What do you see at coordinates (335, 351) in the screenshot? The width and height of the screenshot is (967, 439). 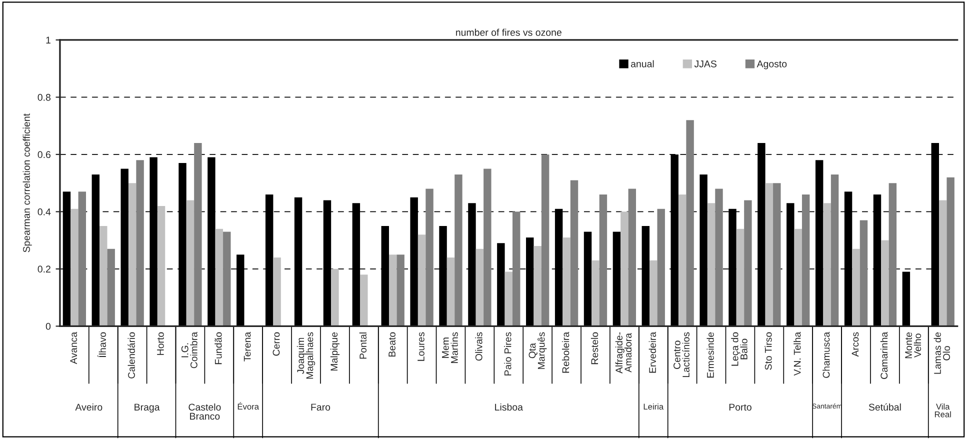 I see `x-tick-label: Malpique` at bounding box center [335, 351].